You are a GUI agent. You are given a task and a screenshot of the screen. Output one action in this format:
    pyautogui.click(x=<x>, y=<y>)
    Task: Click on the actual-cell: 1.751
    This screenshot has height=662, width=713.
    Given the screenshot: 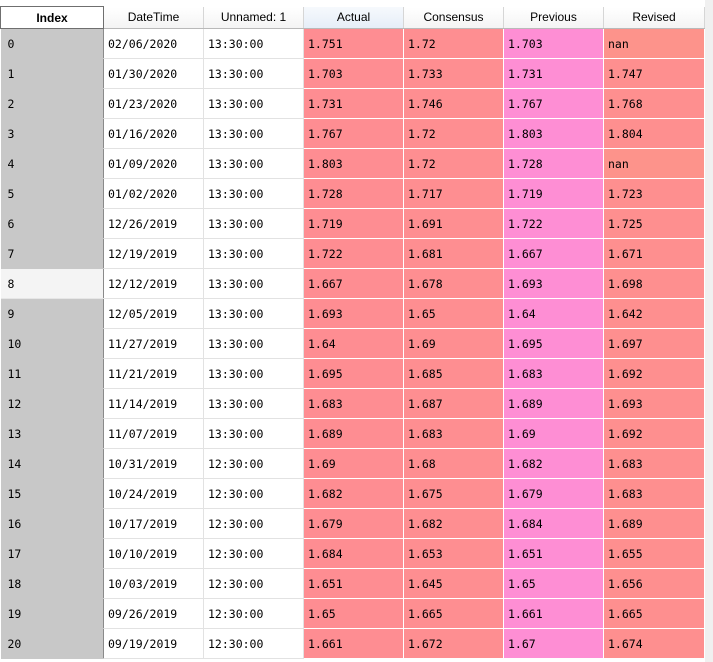 What is the action you would take?
    pyautogui.click(x=353, y=43)
    